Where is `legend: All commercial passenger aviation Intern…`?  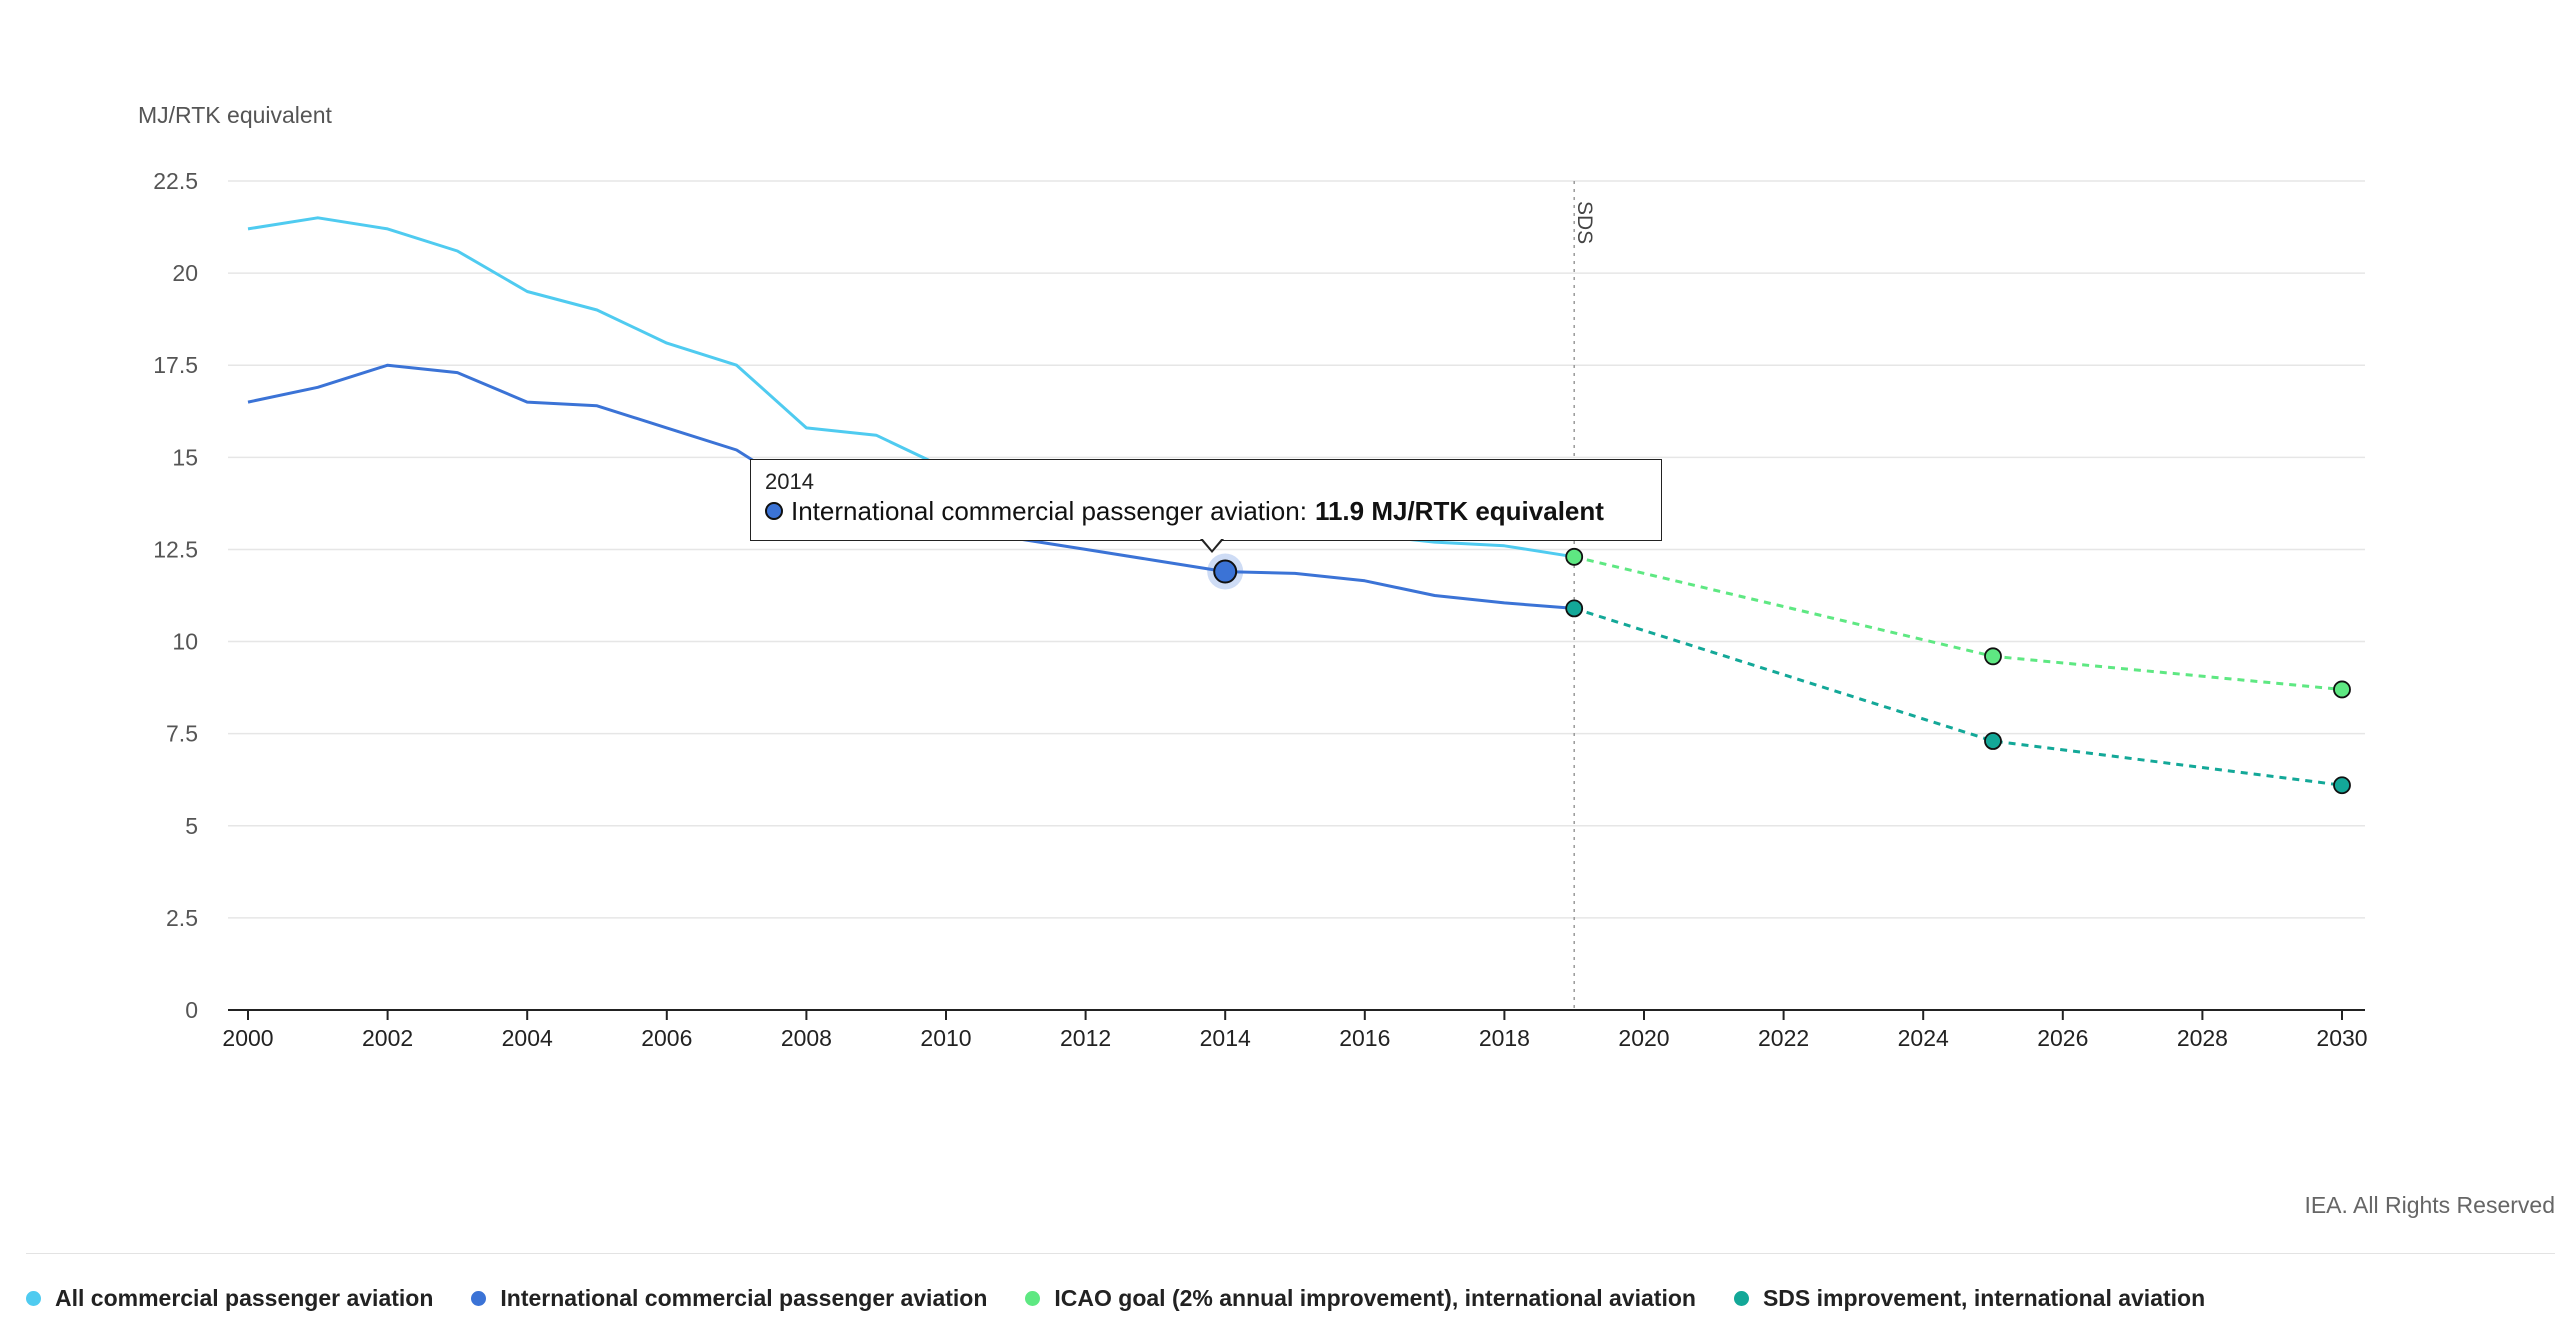
legend: All commercial passenger aviation Intern… is located at coordinates (1115, 1298).